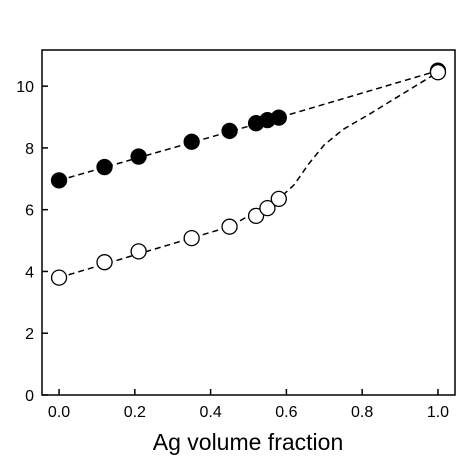 The width and height of the screenshot is (474, 474). I want to click on x-tick-label: 0.0, so click(59, 412).